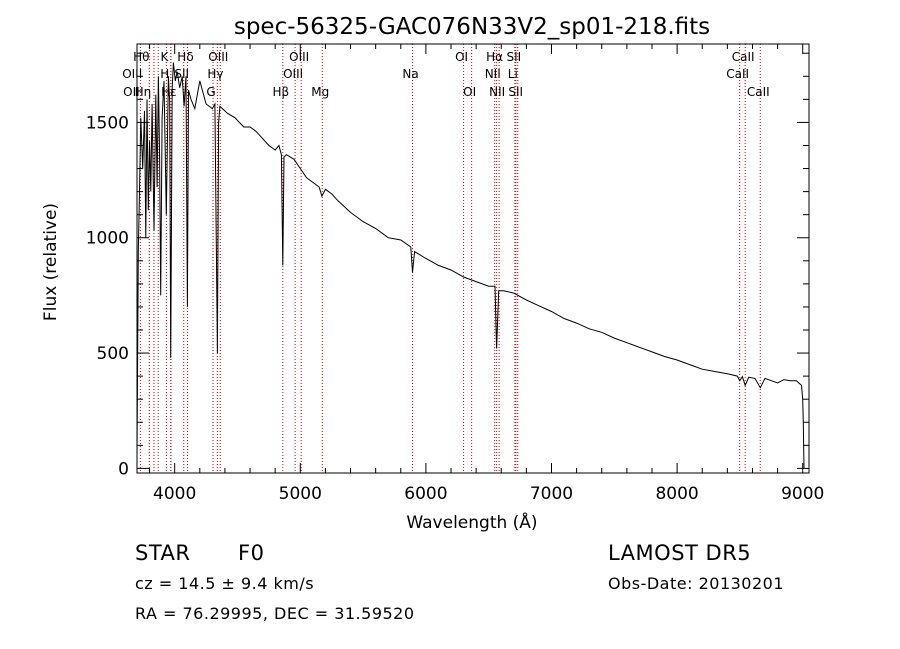 The height and width of the screenshot is (649, 900). Describe the element at coordinates (551, 494) in the screenshot. I see `x-tick-label: 7000` at that location.